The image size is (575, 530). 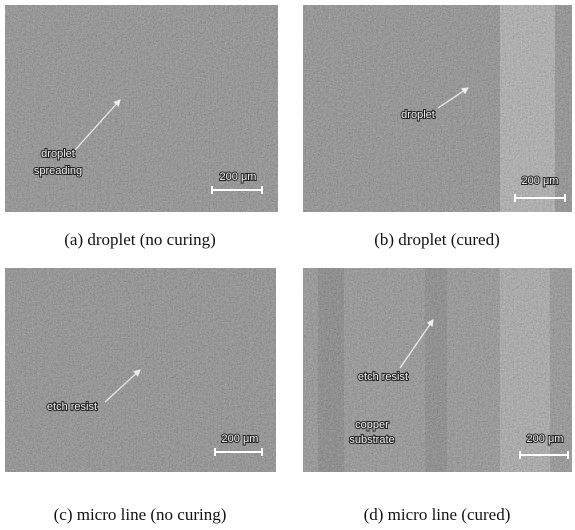 I want to click on caption: (a) droplet (no curing), so click(x=140, y=239).